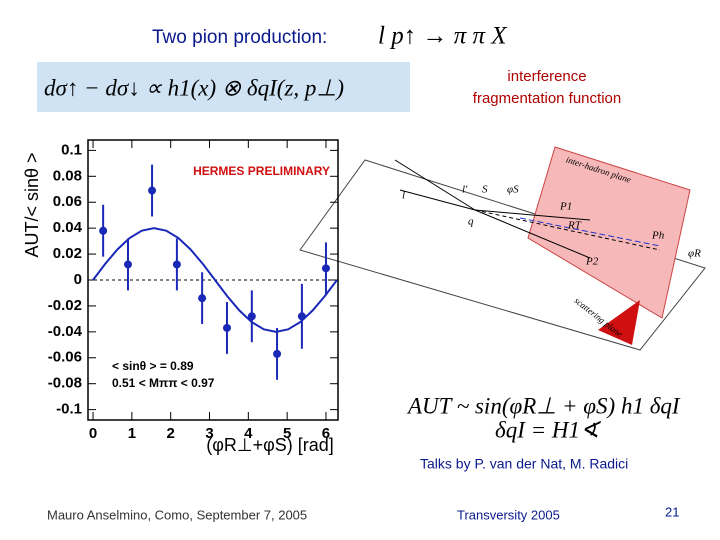 The width and height of the screenshot is (720, 540). I want to click on y-axis-label: AUT/< sinθ >, so click(32, 204).